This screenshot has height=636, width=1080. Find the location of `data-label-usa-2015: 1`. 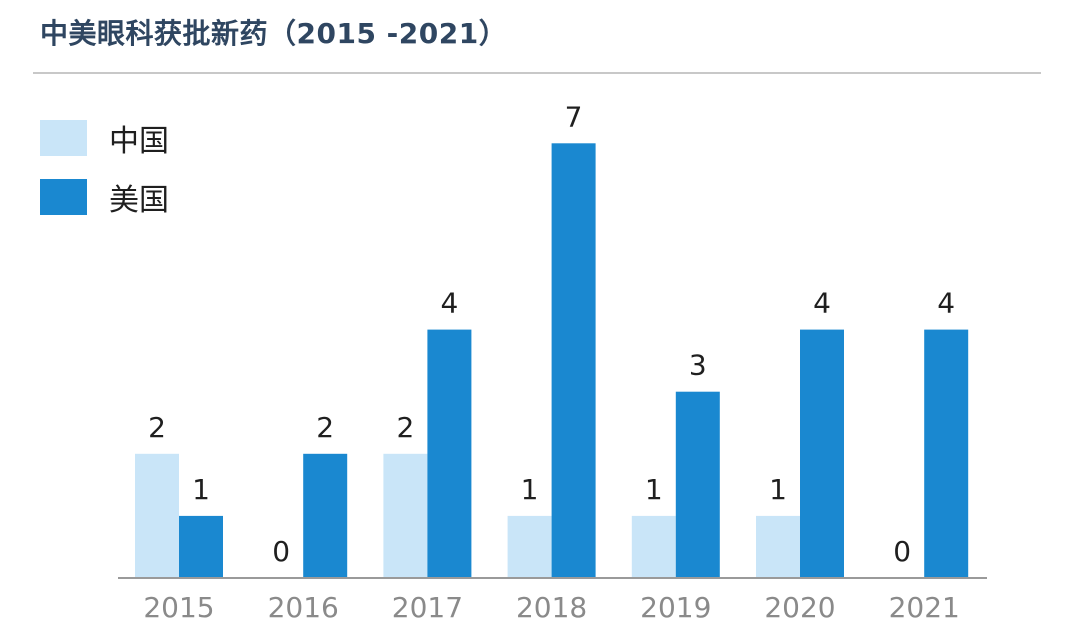

data-label-usa-2015: 1 is located at coordinates (201, 489).